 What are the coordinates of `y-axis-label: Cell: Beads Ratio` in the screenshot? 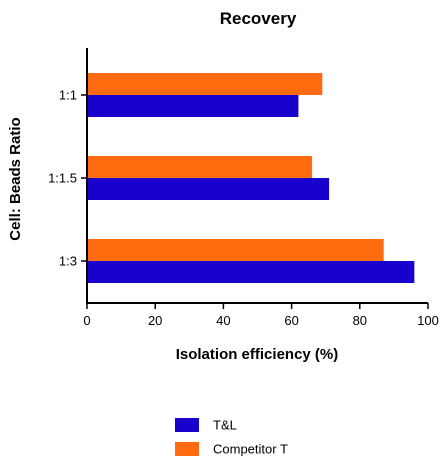 It's located at (15, 178).